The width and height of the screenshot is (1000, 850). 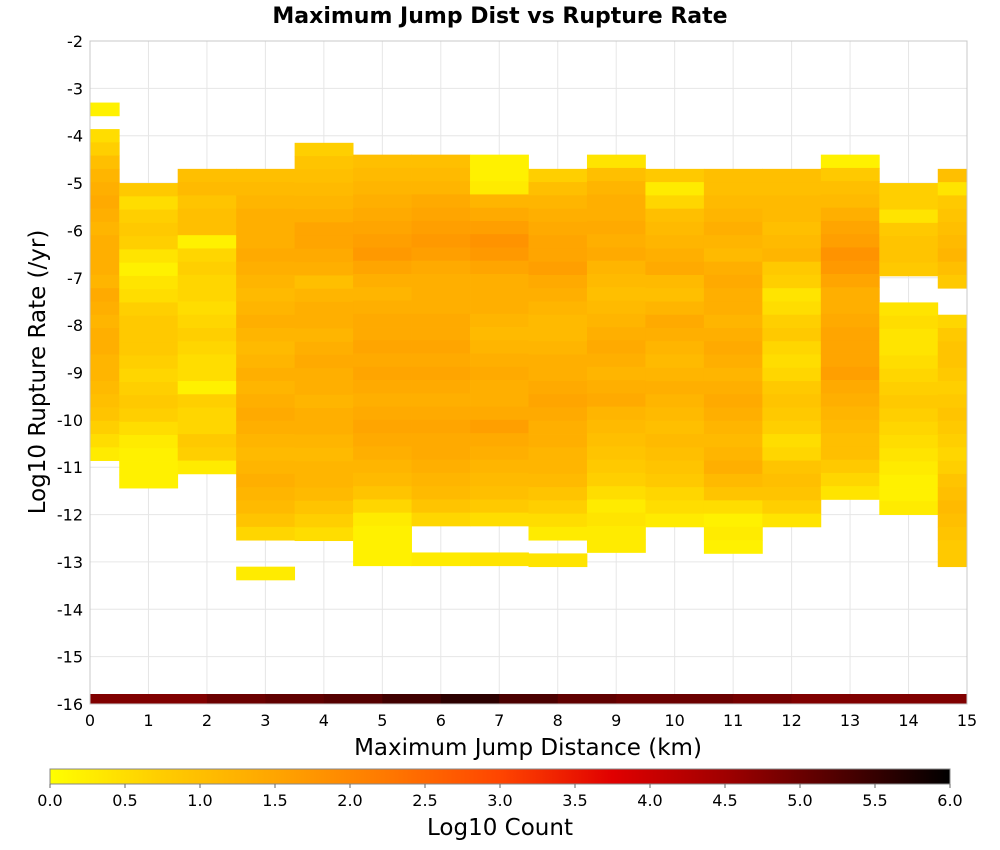 What do you see at coordinates (349, 800) in the screenshot?
I see `colorbar-tick-label: 2.0` at bounding box center [349, 800].